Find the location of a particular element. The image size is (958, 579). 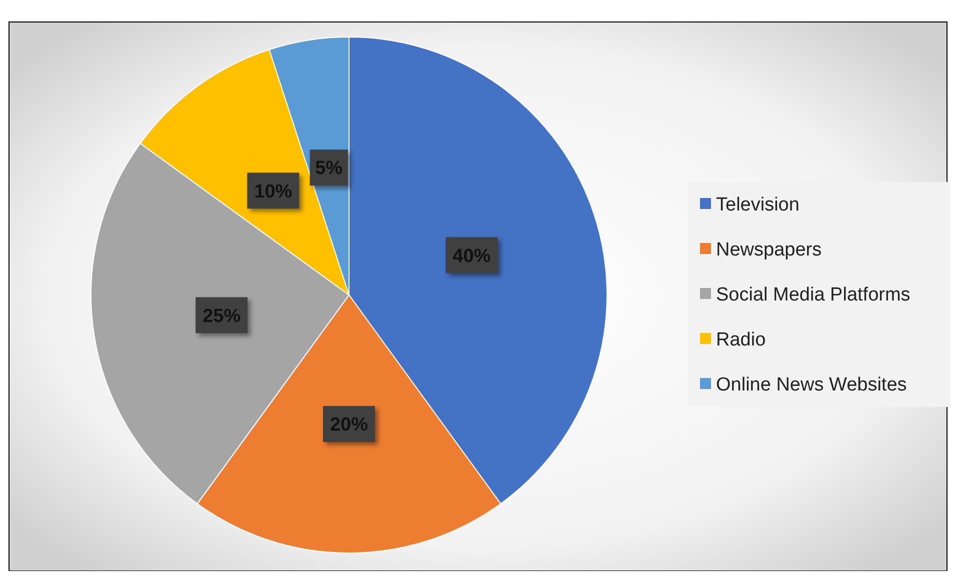

legend-label: Newspapers is located at coordinates (769, 250).